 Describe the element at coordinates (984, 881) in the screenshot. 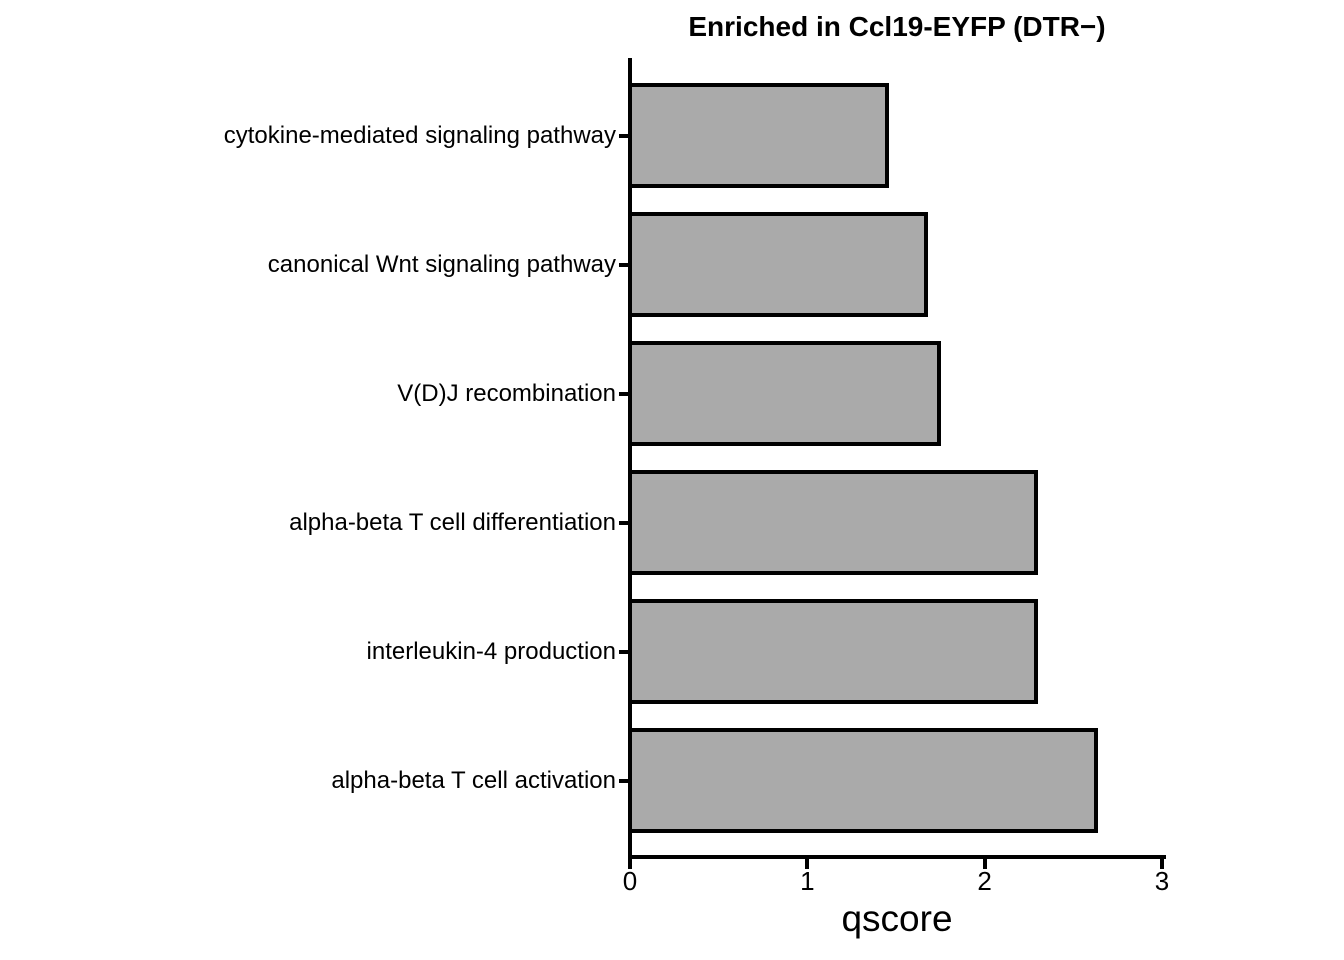

I see `x-tick-label: 2` at that location.